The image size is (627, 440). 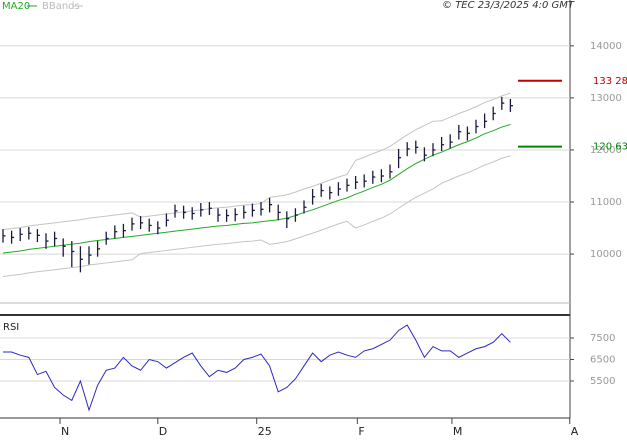 I want to click on x-tick-label: F, so click(x=361, y=431).